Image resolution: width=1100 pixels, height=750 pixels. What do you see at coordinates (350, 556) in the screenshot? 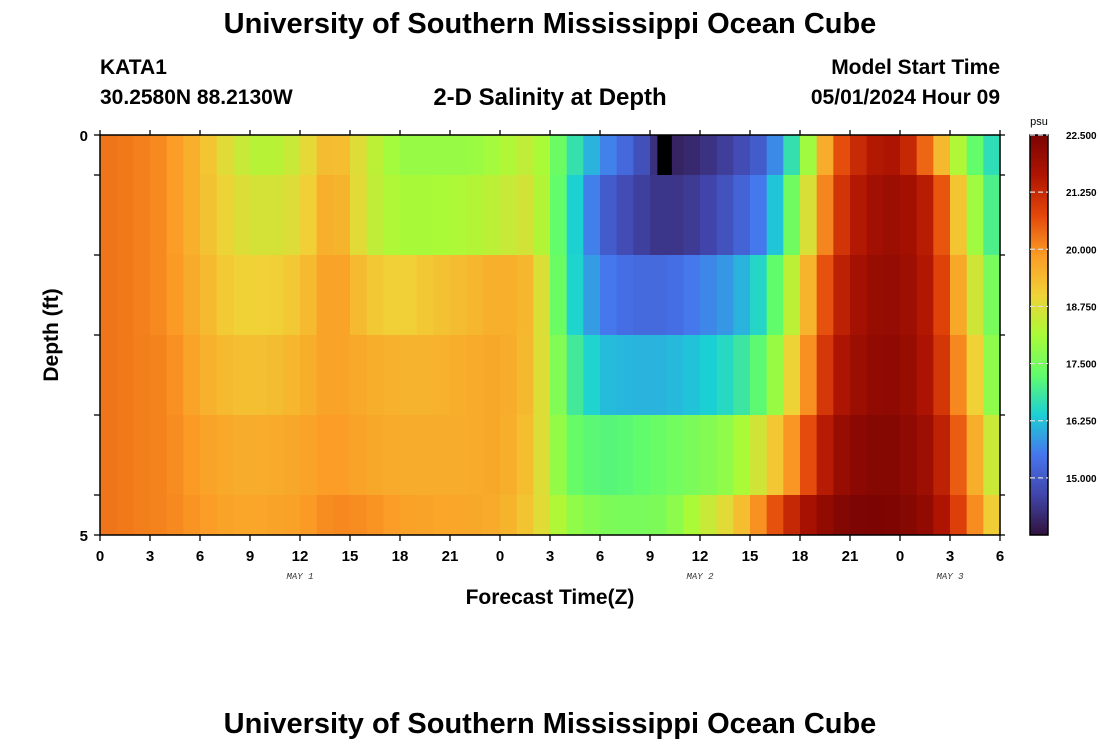
I see `x-tick-label: 15` at bounding box center [350, 556].